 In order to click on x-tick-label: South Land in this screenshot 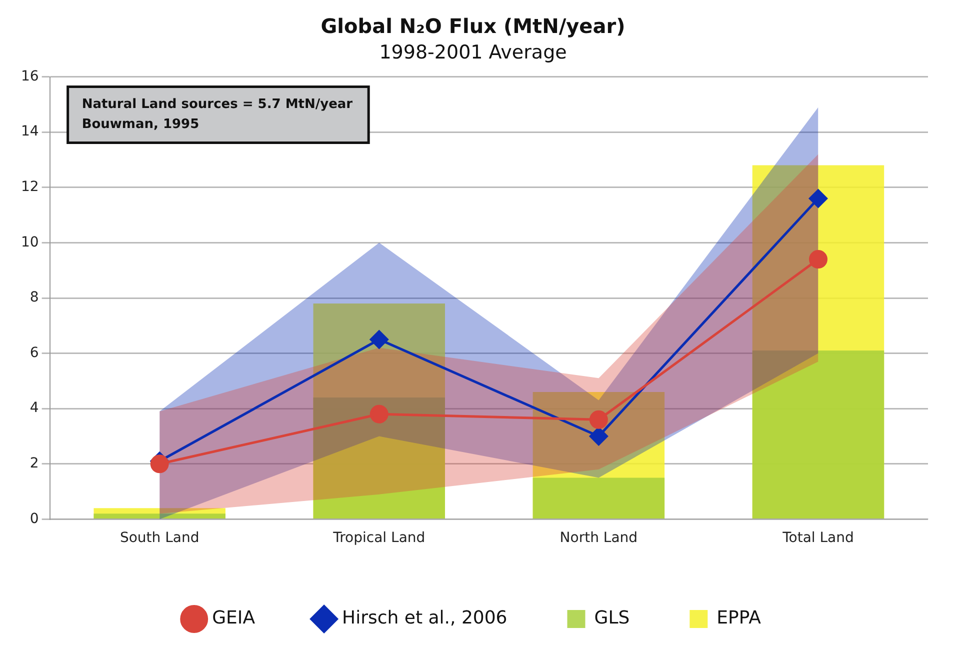, I will do `click(160, 538)`.